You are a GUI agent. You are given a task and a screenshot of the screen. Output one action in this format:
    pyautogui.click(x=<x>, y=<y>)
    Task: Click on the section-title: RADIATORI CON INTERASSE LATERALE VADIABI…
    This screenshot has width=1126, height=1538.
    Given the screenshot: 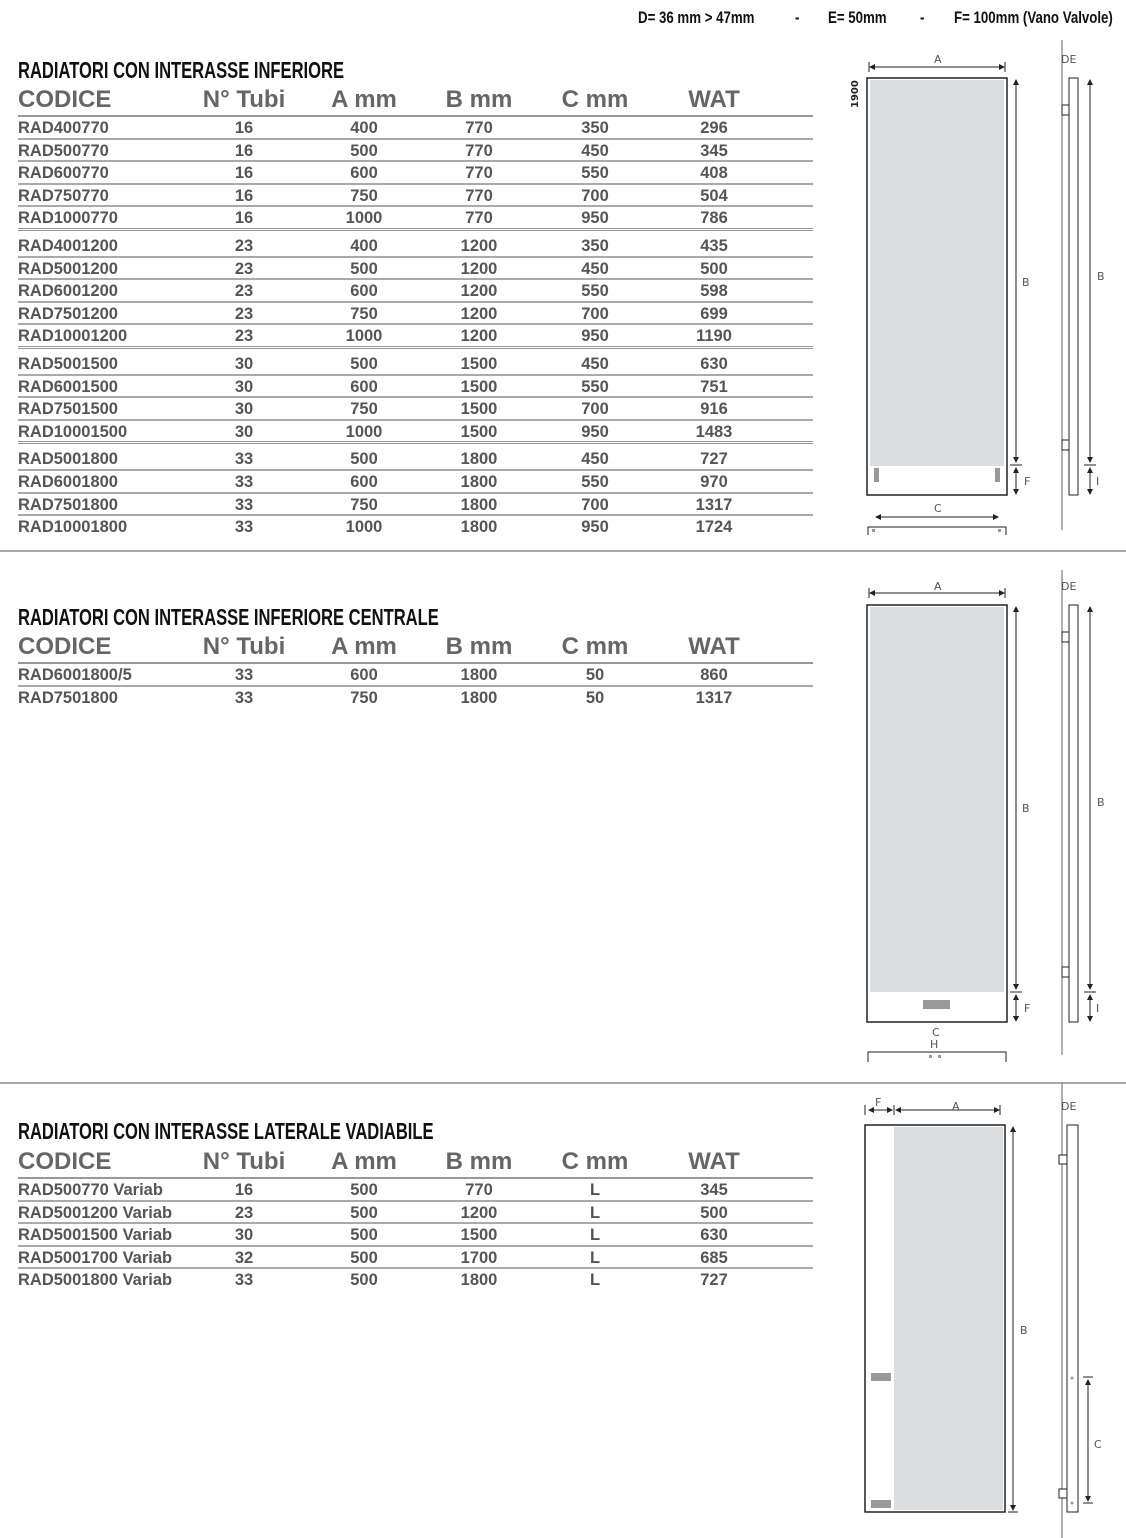 What is the action you would take?
    pyautogui.click(x=226, y=1131)
    